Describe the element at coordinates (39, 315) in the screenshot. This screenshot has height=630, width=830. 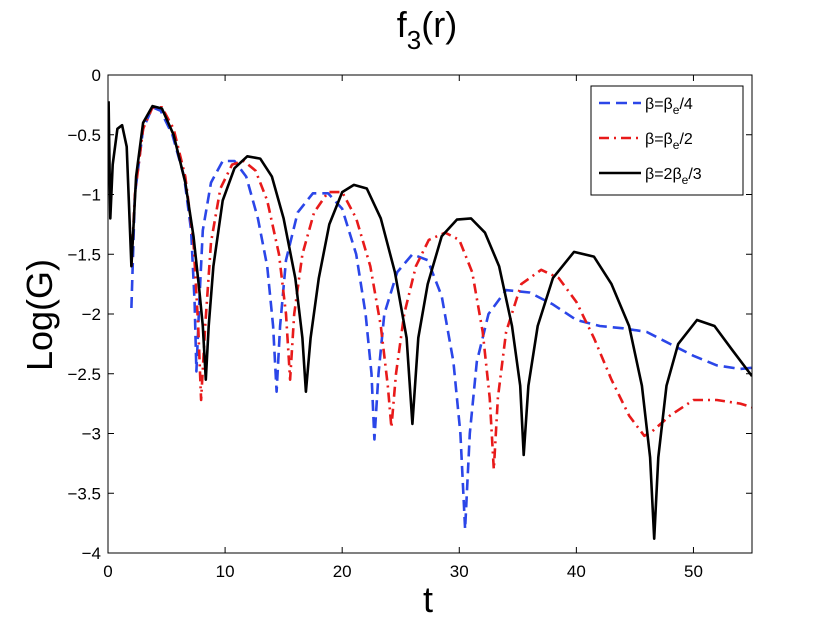
I see `y-axis-label: Log(G)` at that location.